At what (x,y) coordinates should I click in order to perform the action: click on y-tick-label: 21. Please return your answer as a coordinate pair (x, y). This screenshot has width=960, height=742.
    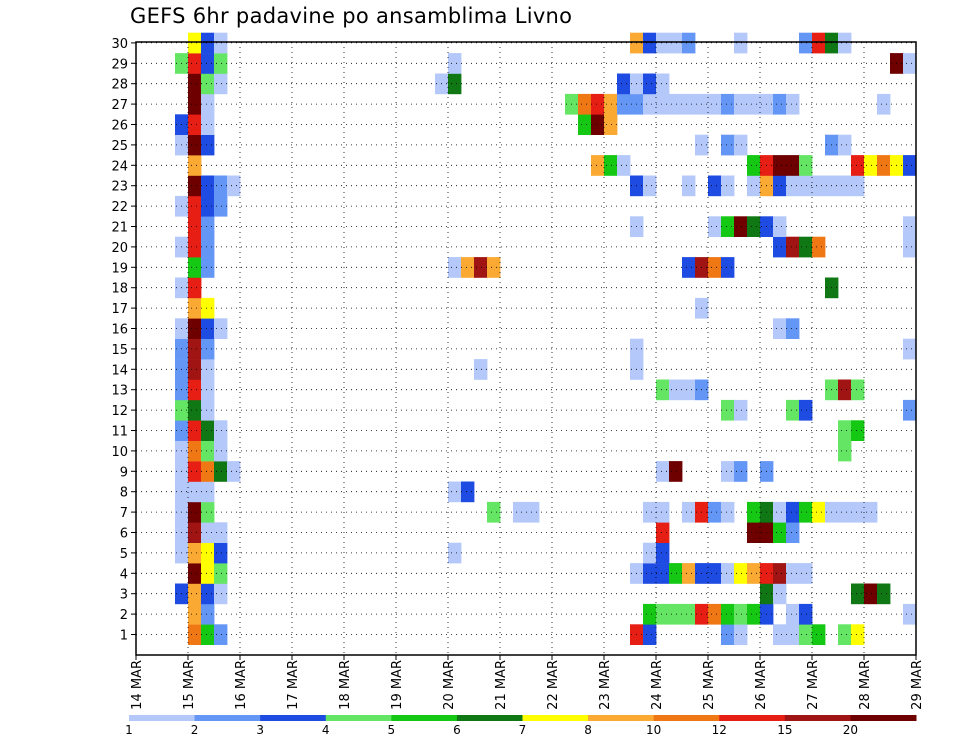
    Looking at the image, I should click on (119, 228).